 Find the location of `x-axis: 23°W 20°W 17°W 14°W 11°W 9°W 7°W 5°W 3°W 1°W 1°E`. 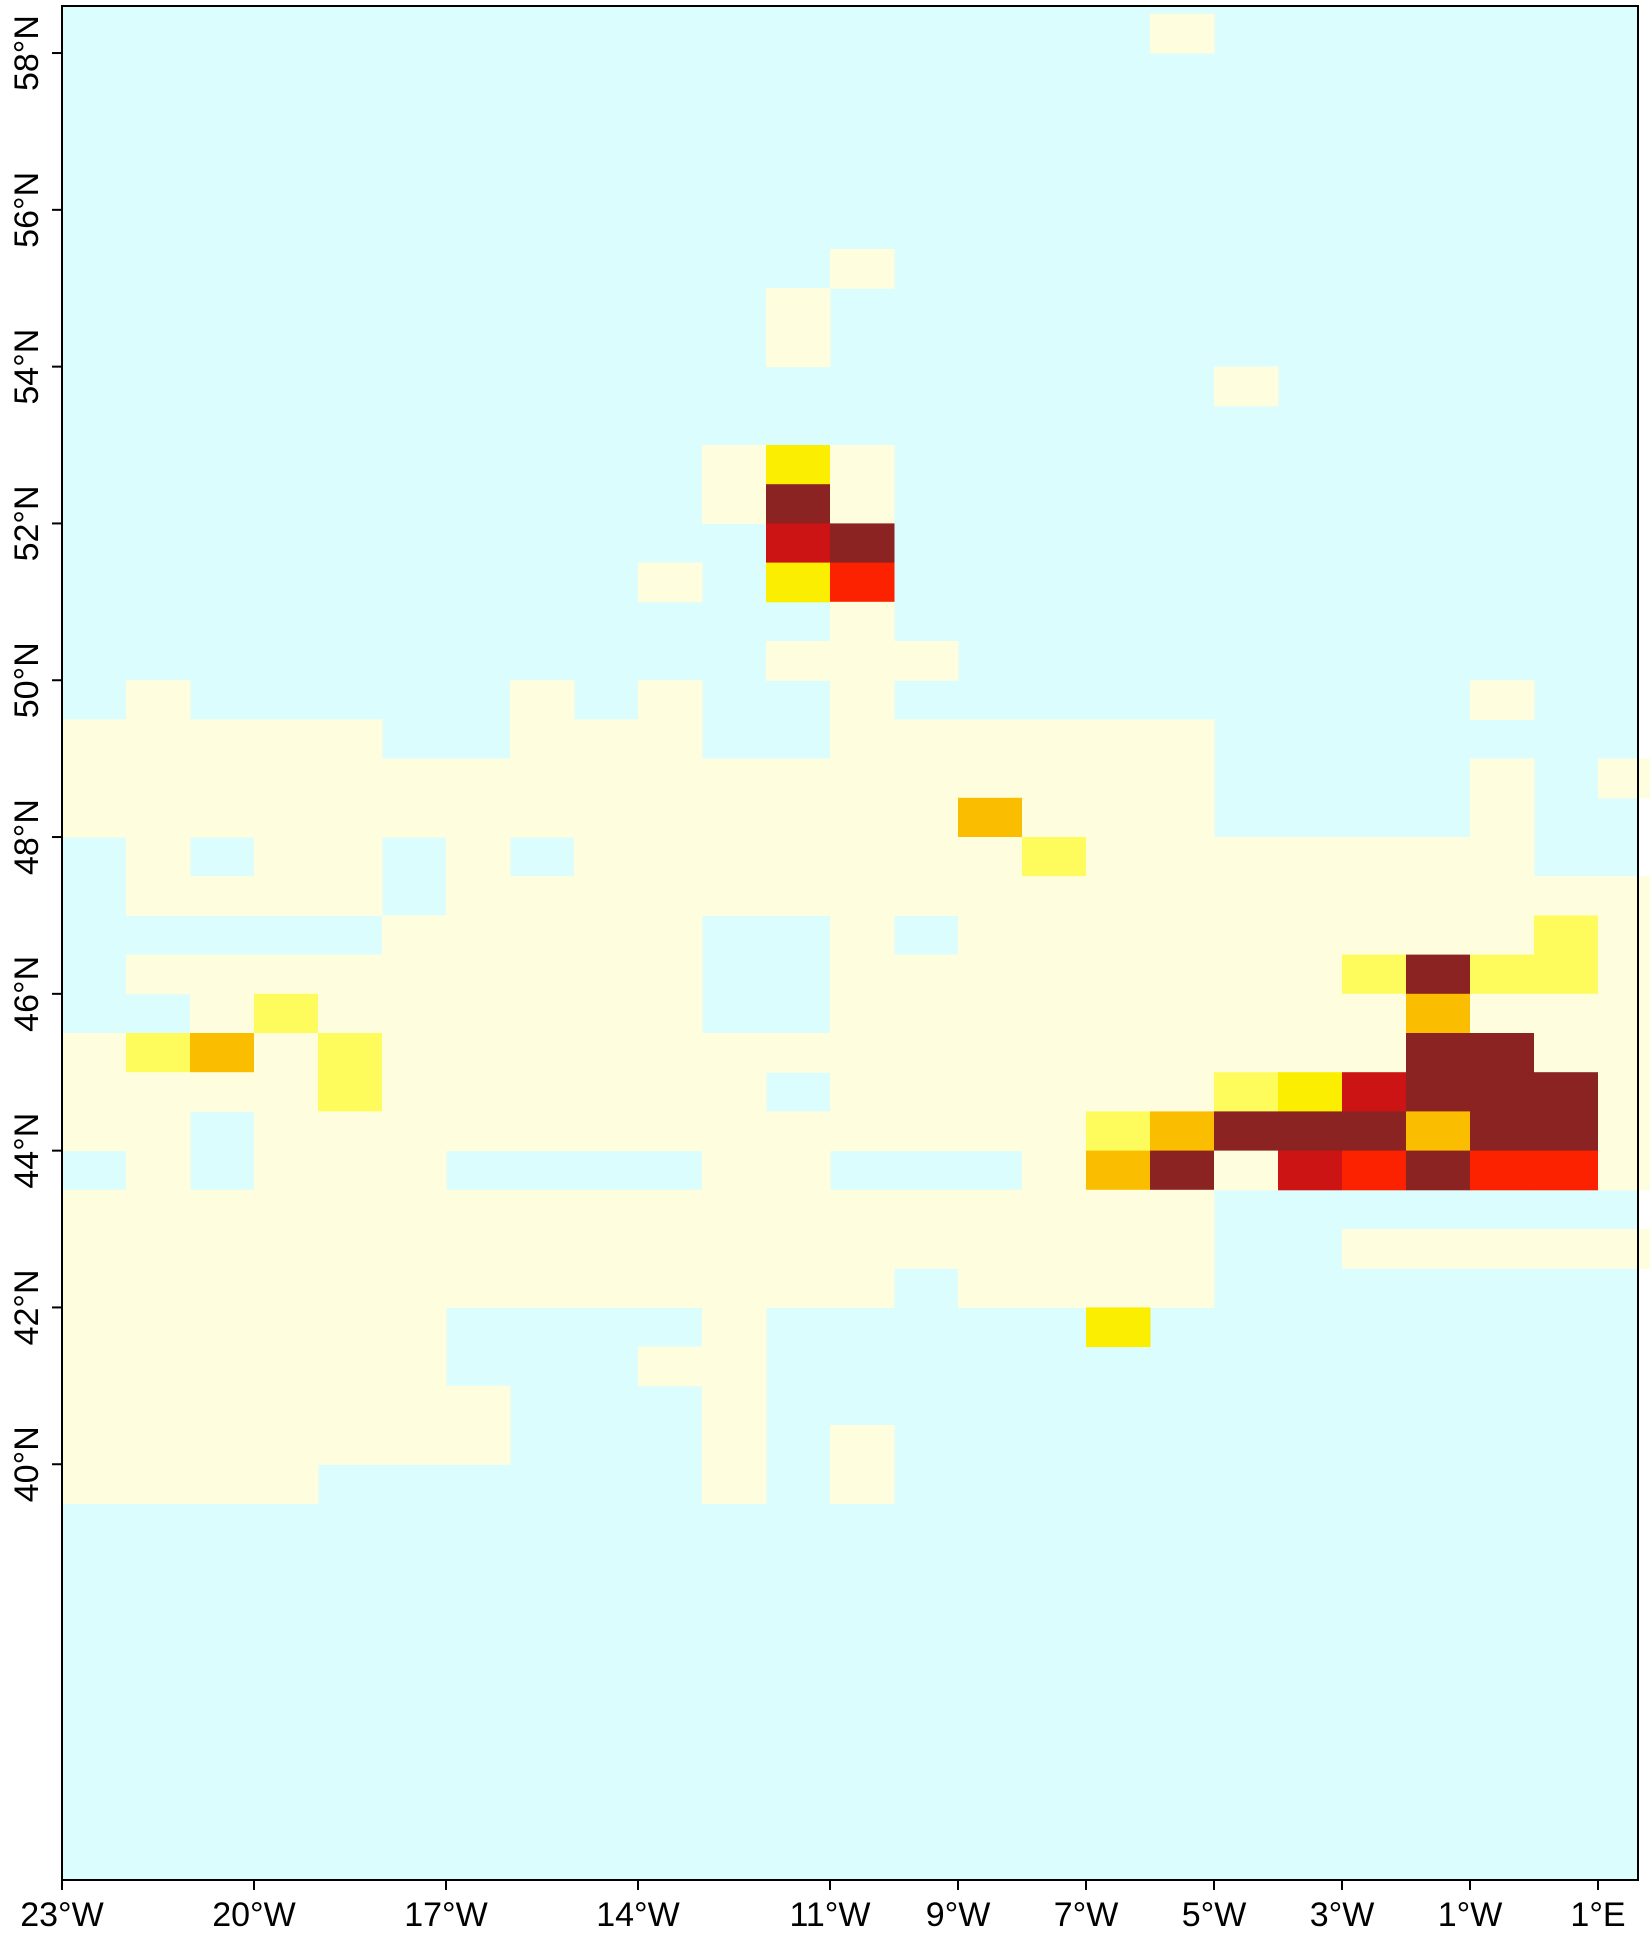

x-axis: 23°W 20°W 17°W 14°W 11°W 9°W 7°W 5°W 3°W 1°W 1°E is located at coordinates (823, 1907).